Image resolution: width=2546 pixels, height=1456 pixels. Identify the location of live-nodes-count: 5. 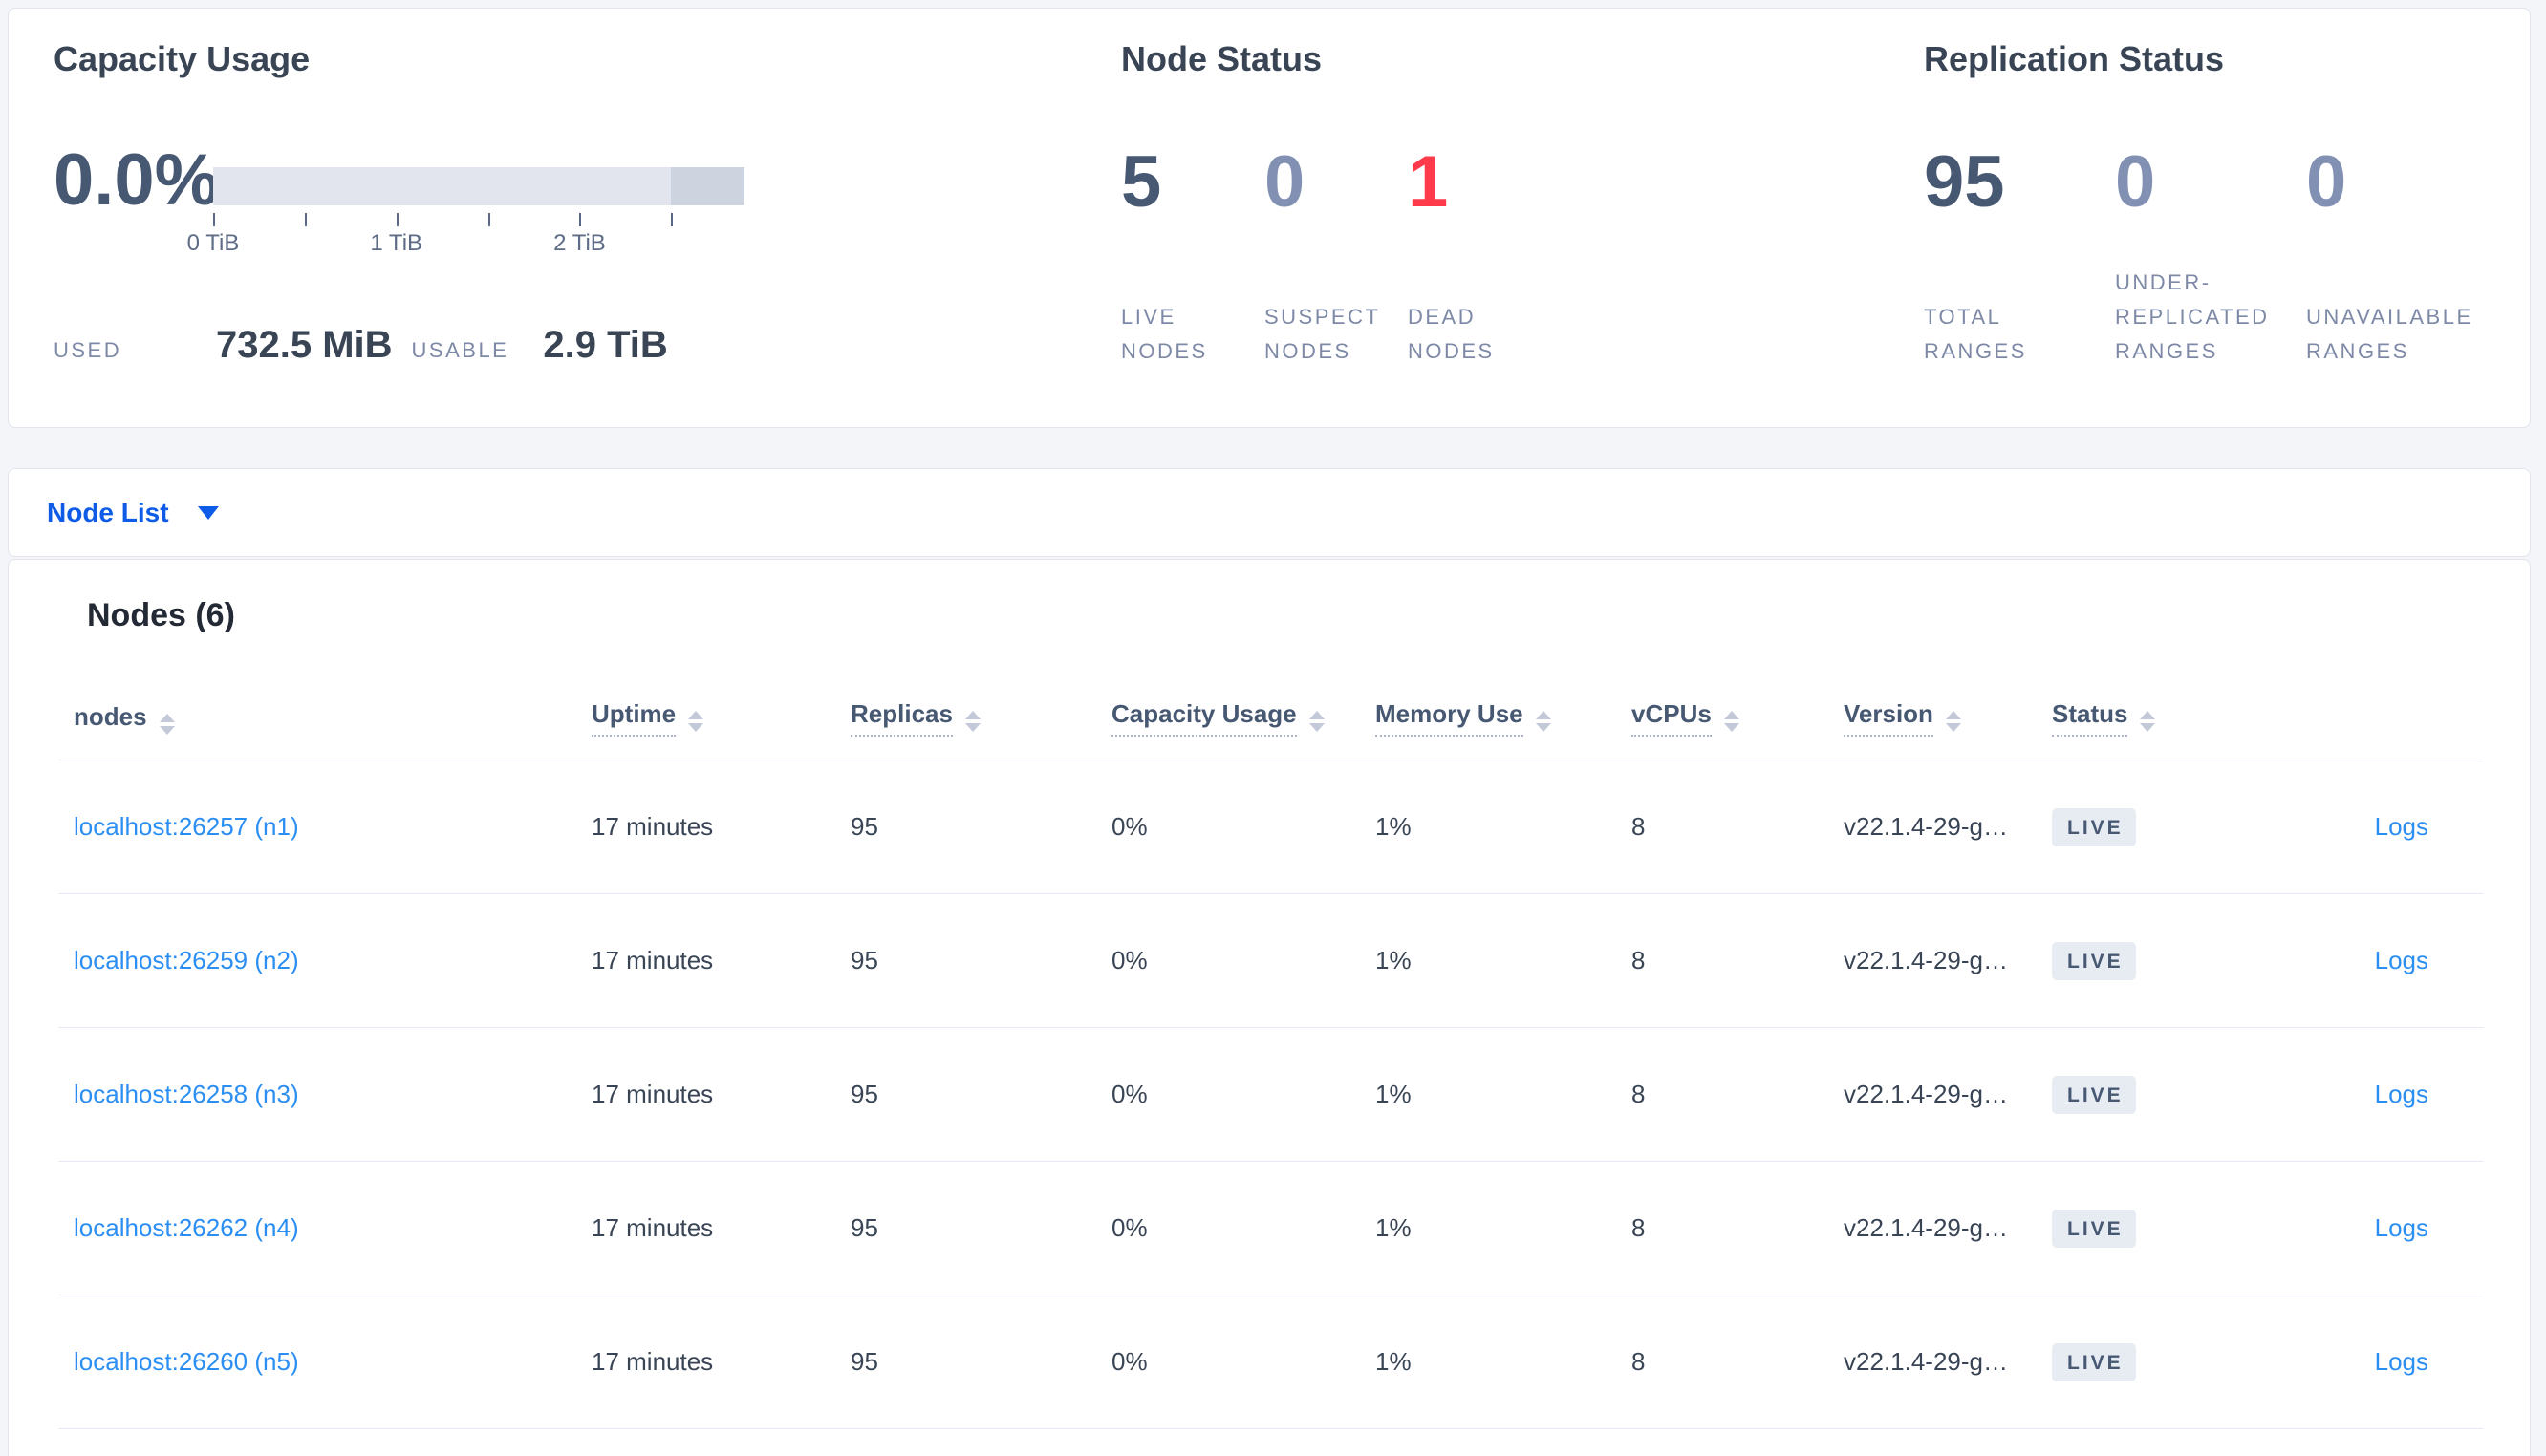
(1141, 182).